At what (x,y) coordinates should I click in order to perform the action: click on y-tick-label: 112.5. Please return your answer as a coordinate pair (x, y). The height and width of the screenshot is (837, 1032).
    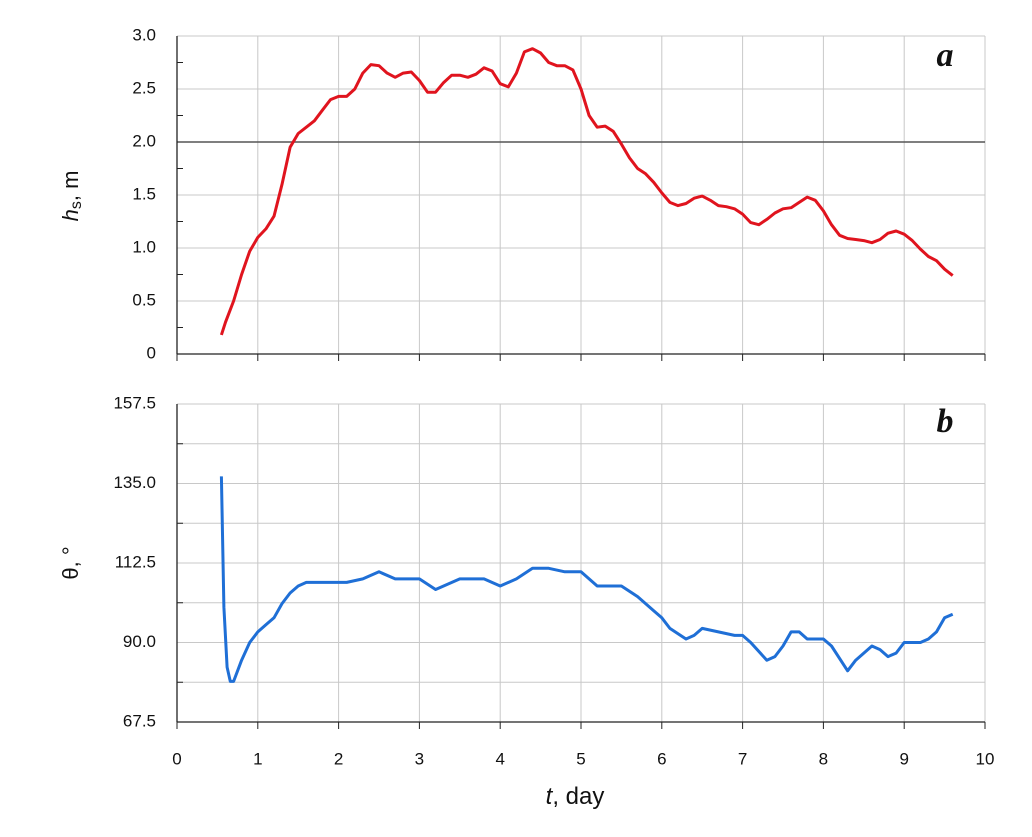
    Looking at the image, I should click on (135, 561).